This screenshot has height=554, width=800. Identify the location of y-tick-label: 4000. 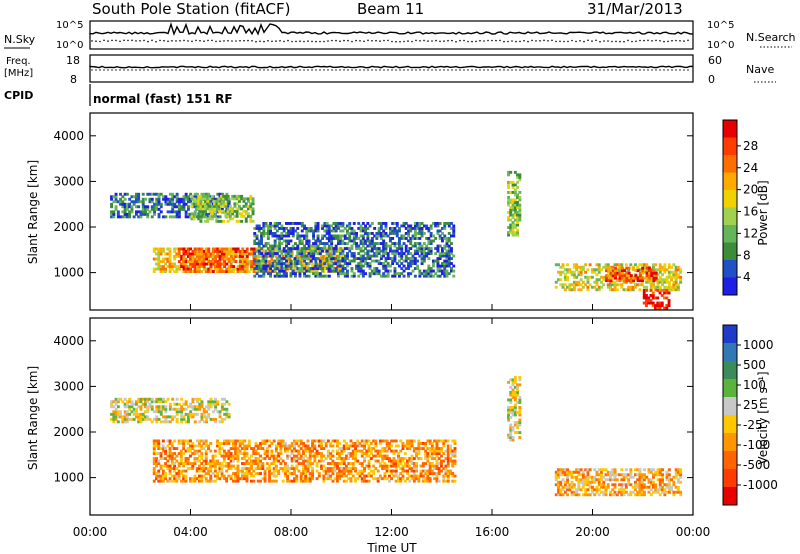
(68, 136).